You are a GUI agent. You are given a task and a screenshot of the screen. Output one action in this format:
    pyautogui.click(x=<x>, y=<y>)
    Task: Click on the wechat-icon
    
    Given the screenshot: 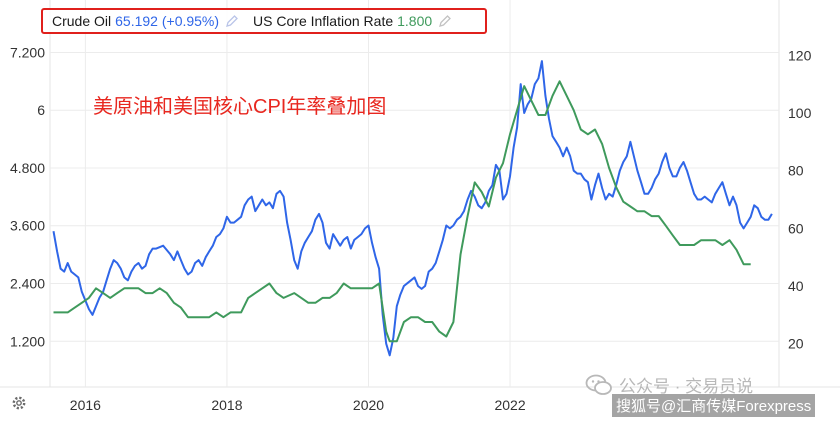 What is the action you would take?
    pyautogui.click(x=598, y=384)
    